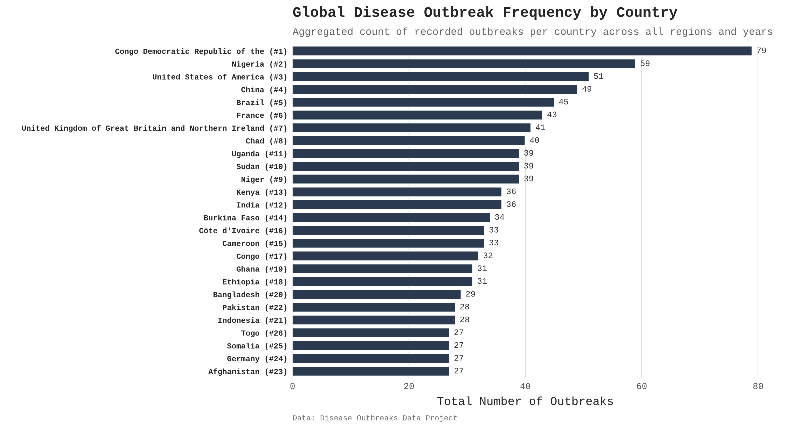 This screenshot has height=427, width=800. Describe the element at coordinates (599, 77) in the screenshot. I see `data-label: 51` at that location.